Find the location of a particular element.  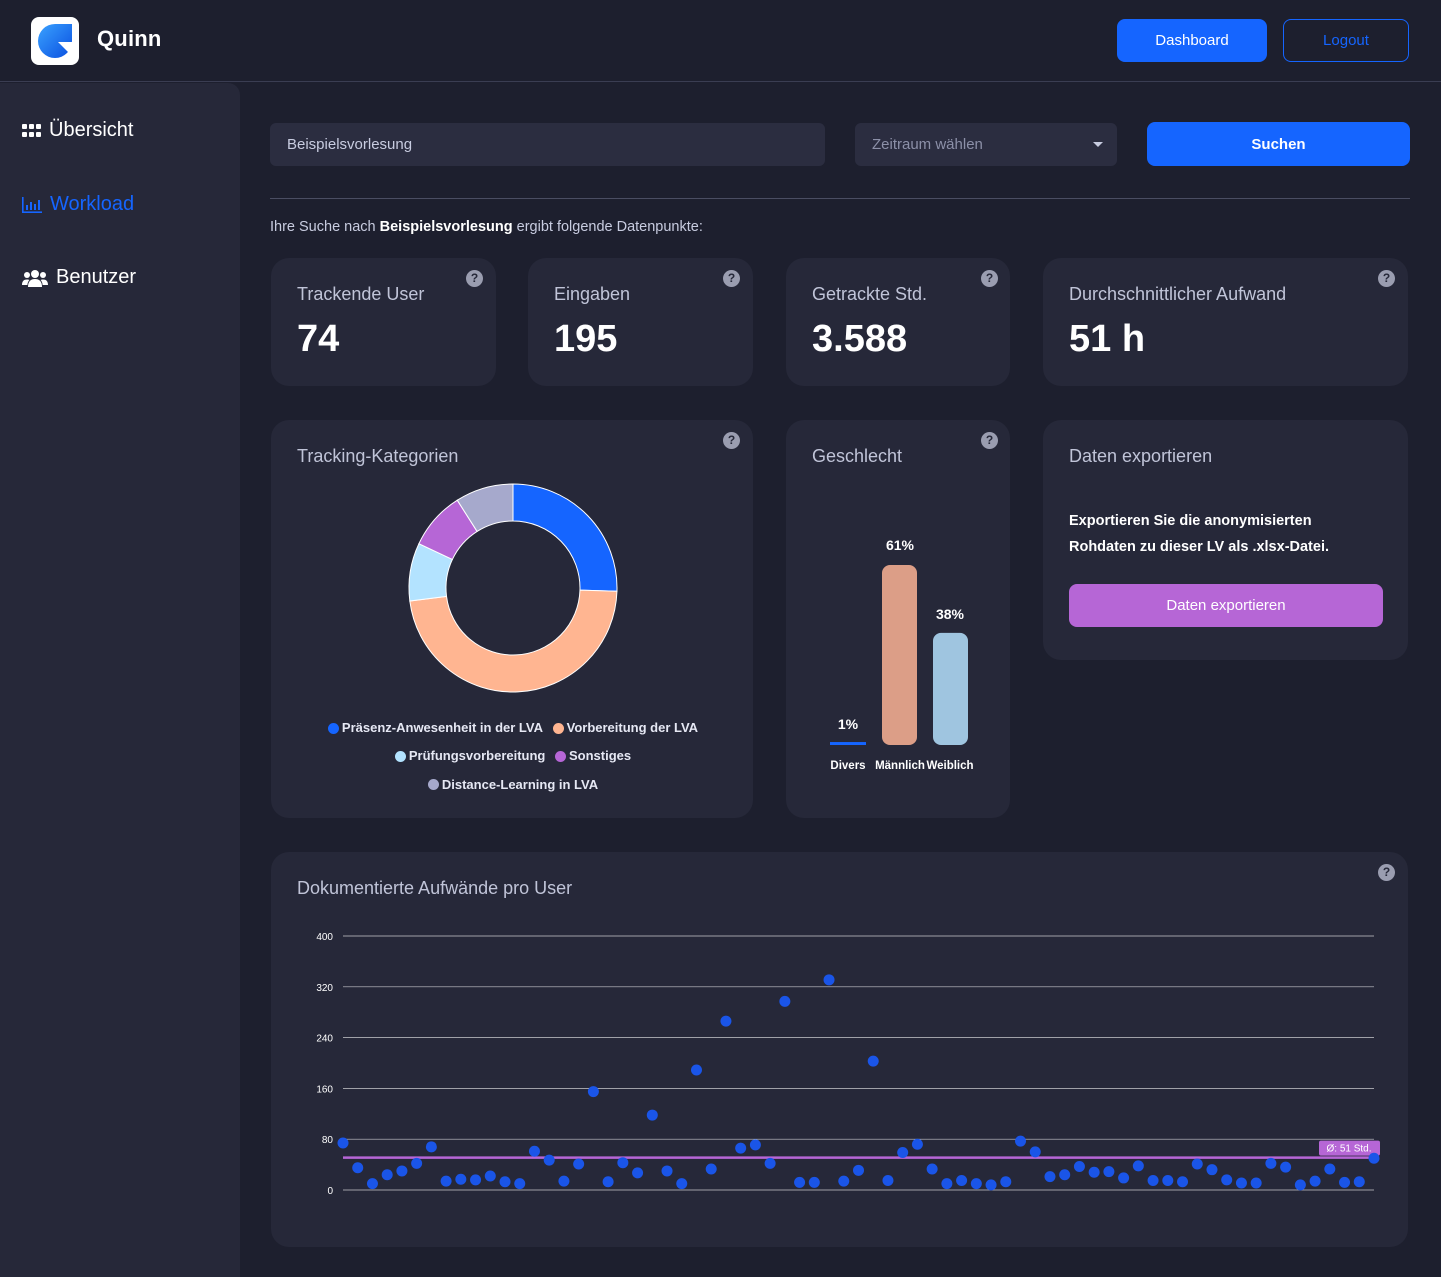

sidebar-item-uebersicht: Übersicht is located at coordinates (77, 130).